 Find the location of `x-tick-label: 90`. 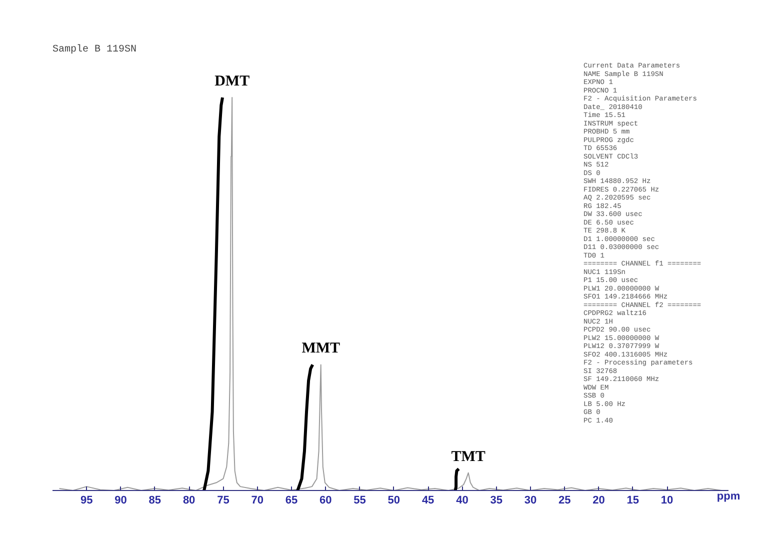

x-tick-label: 90 is located at coordinates (120, 500).